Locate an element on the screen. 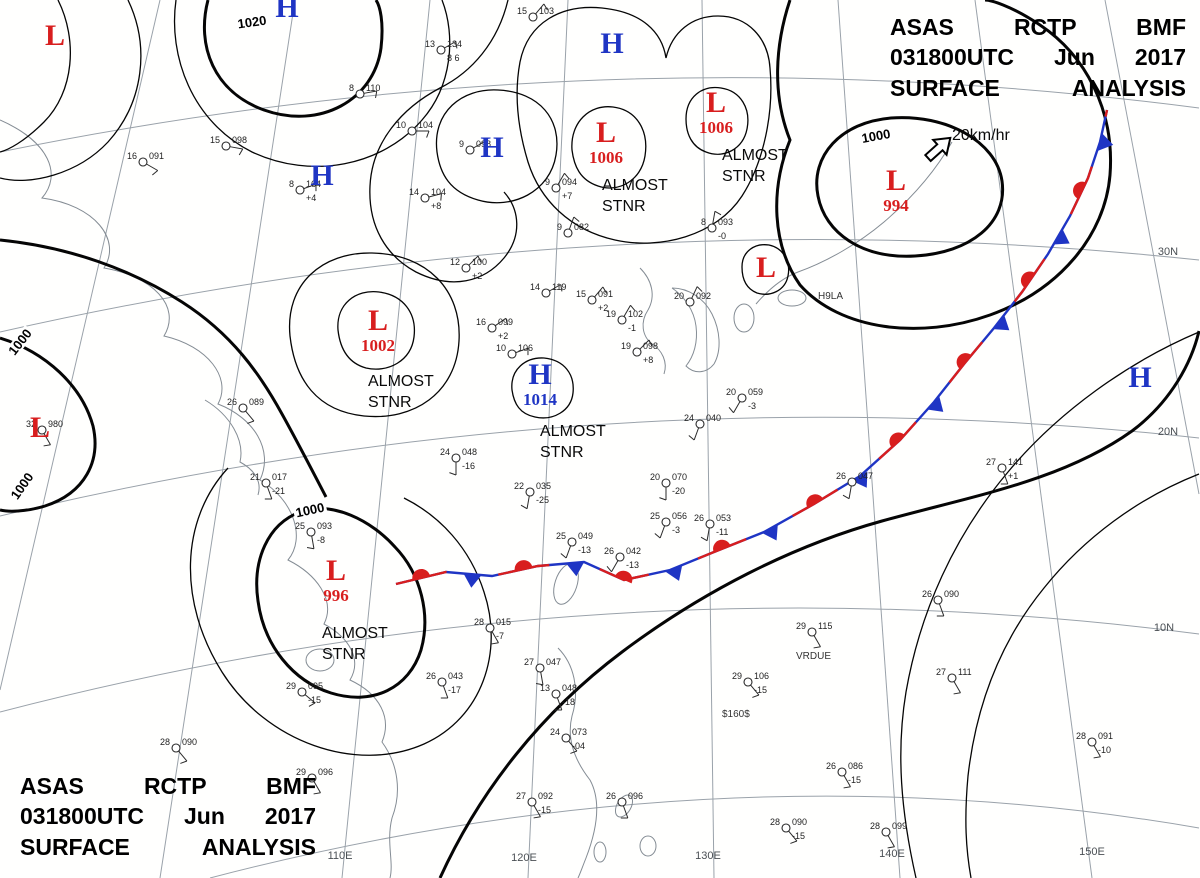 The width and height of the screenshot is (1200, 878). motion-arrow-icon is located at coordinates (937, 149).